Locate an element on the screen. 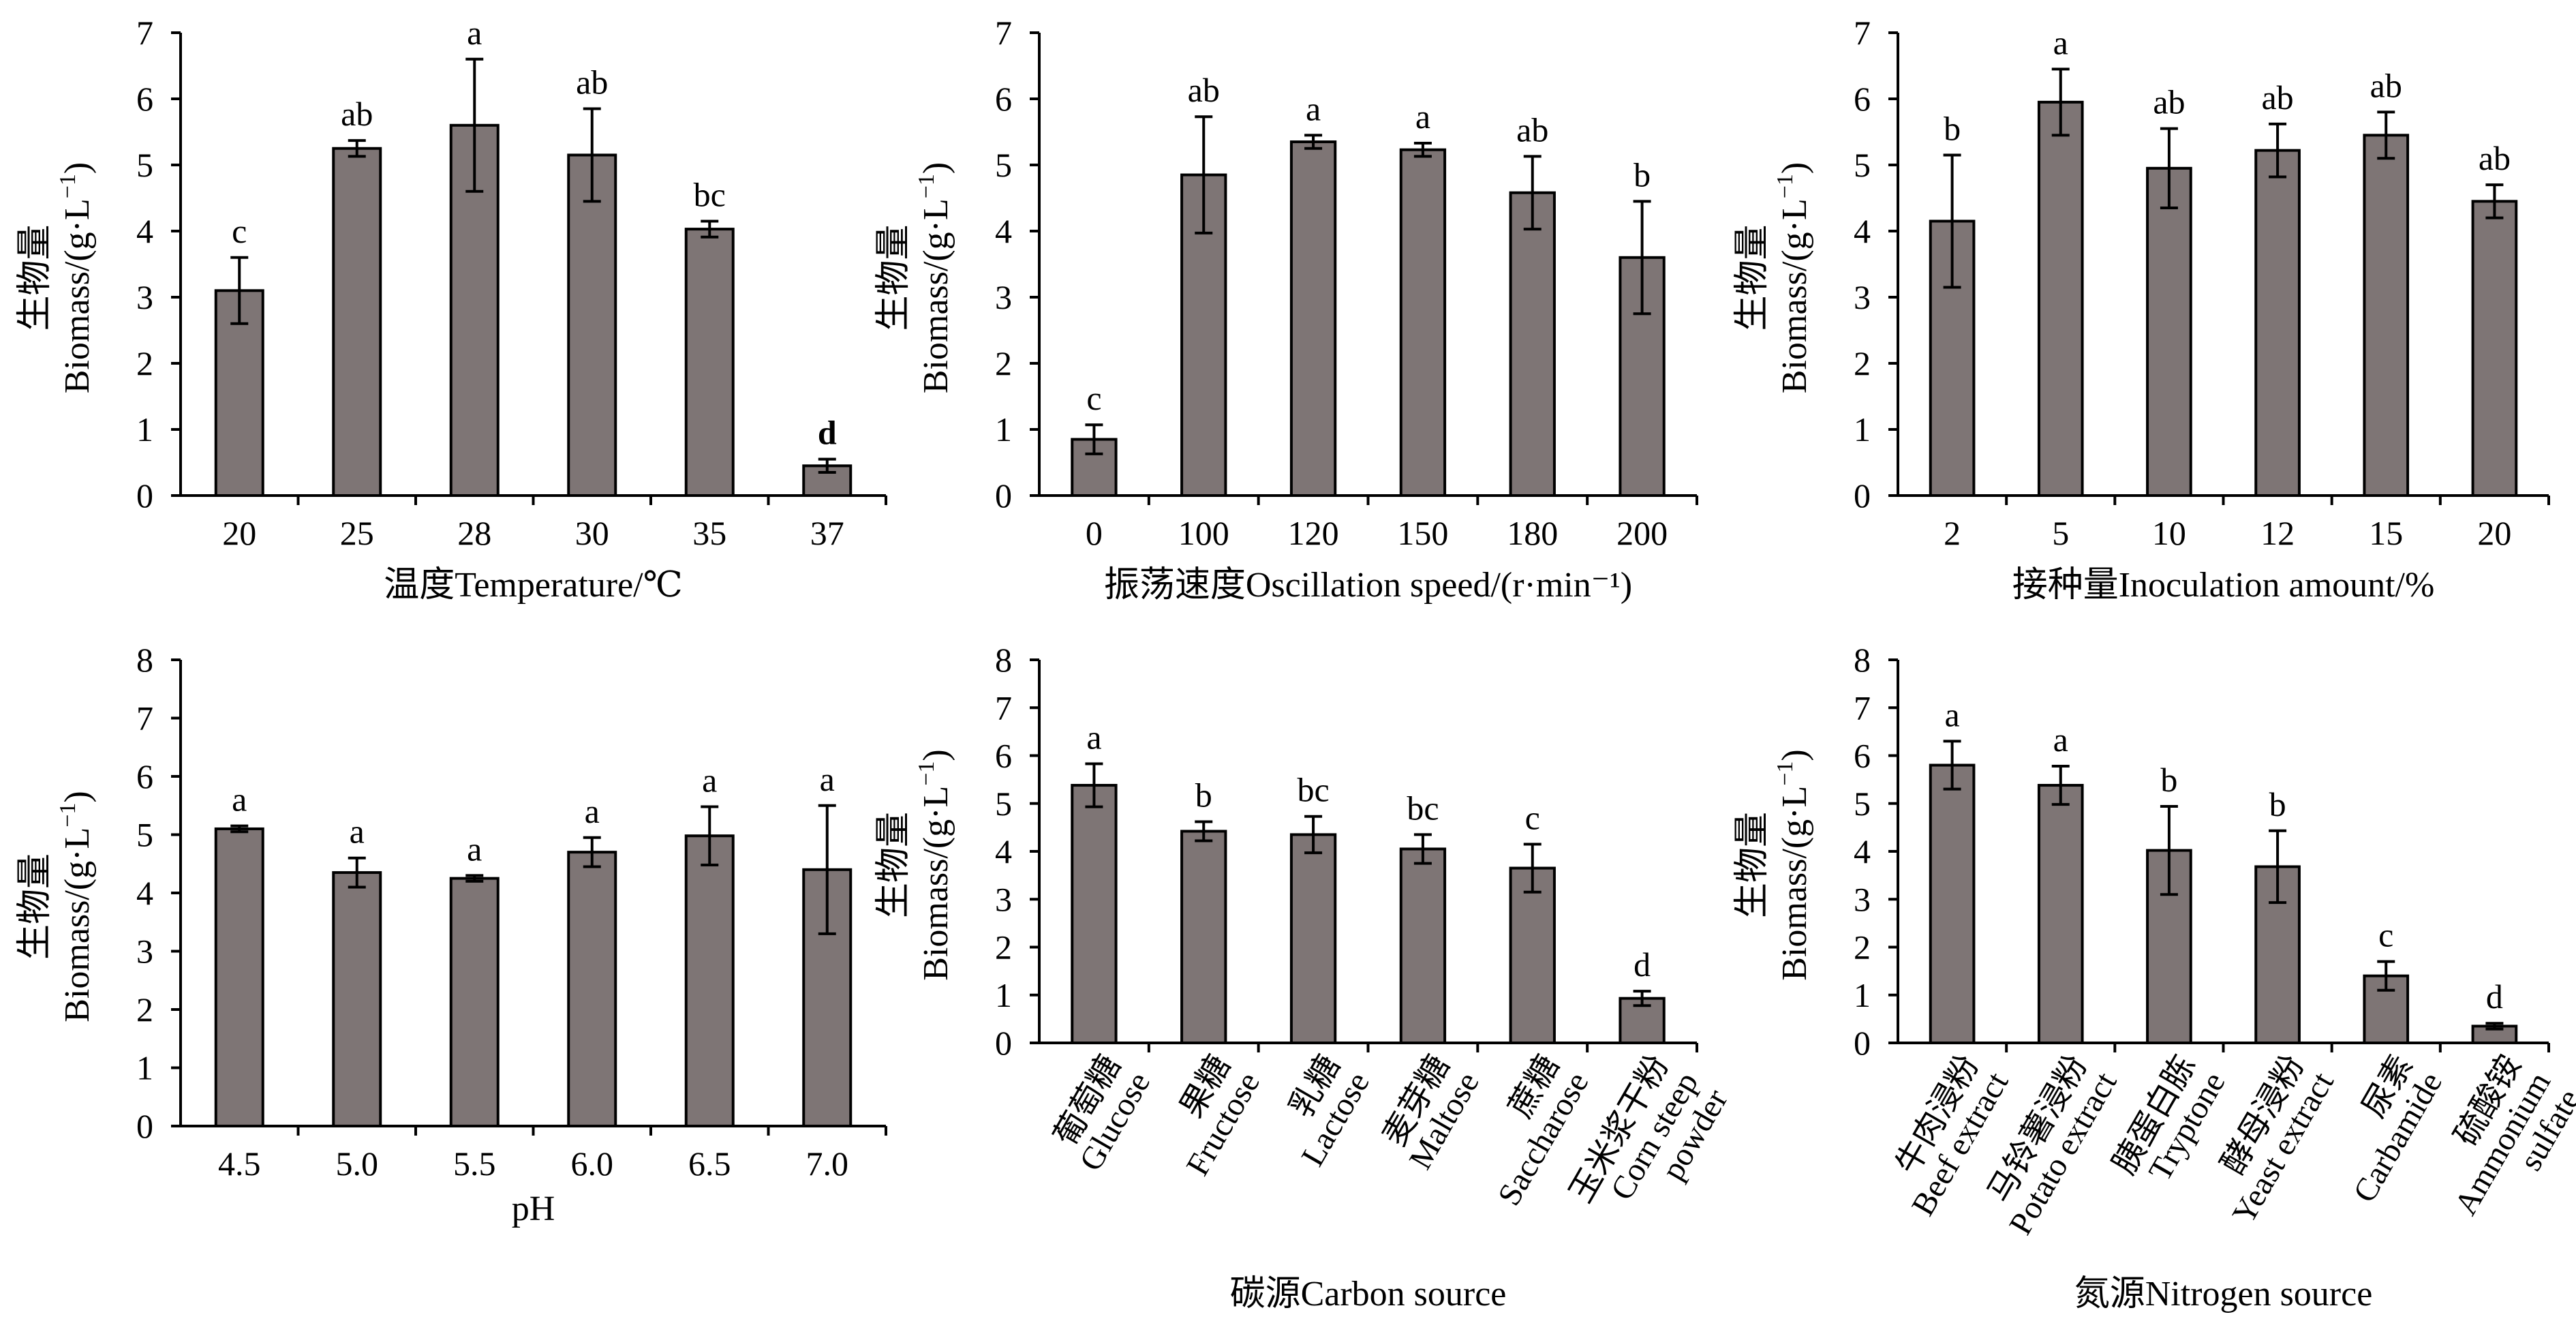  x-tick-label: 2 is located at coordinates (1952, 533).